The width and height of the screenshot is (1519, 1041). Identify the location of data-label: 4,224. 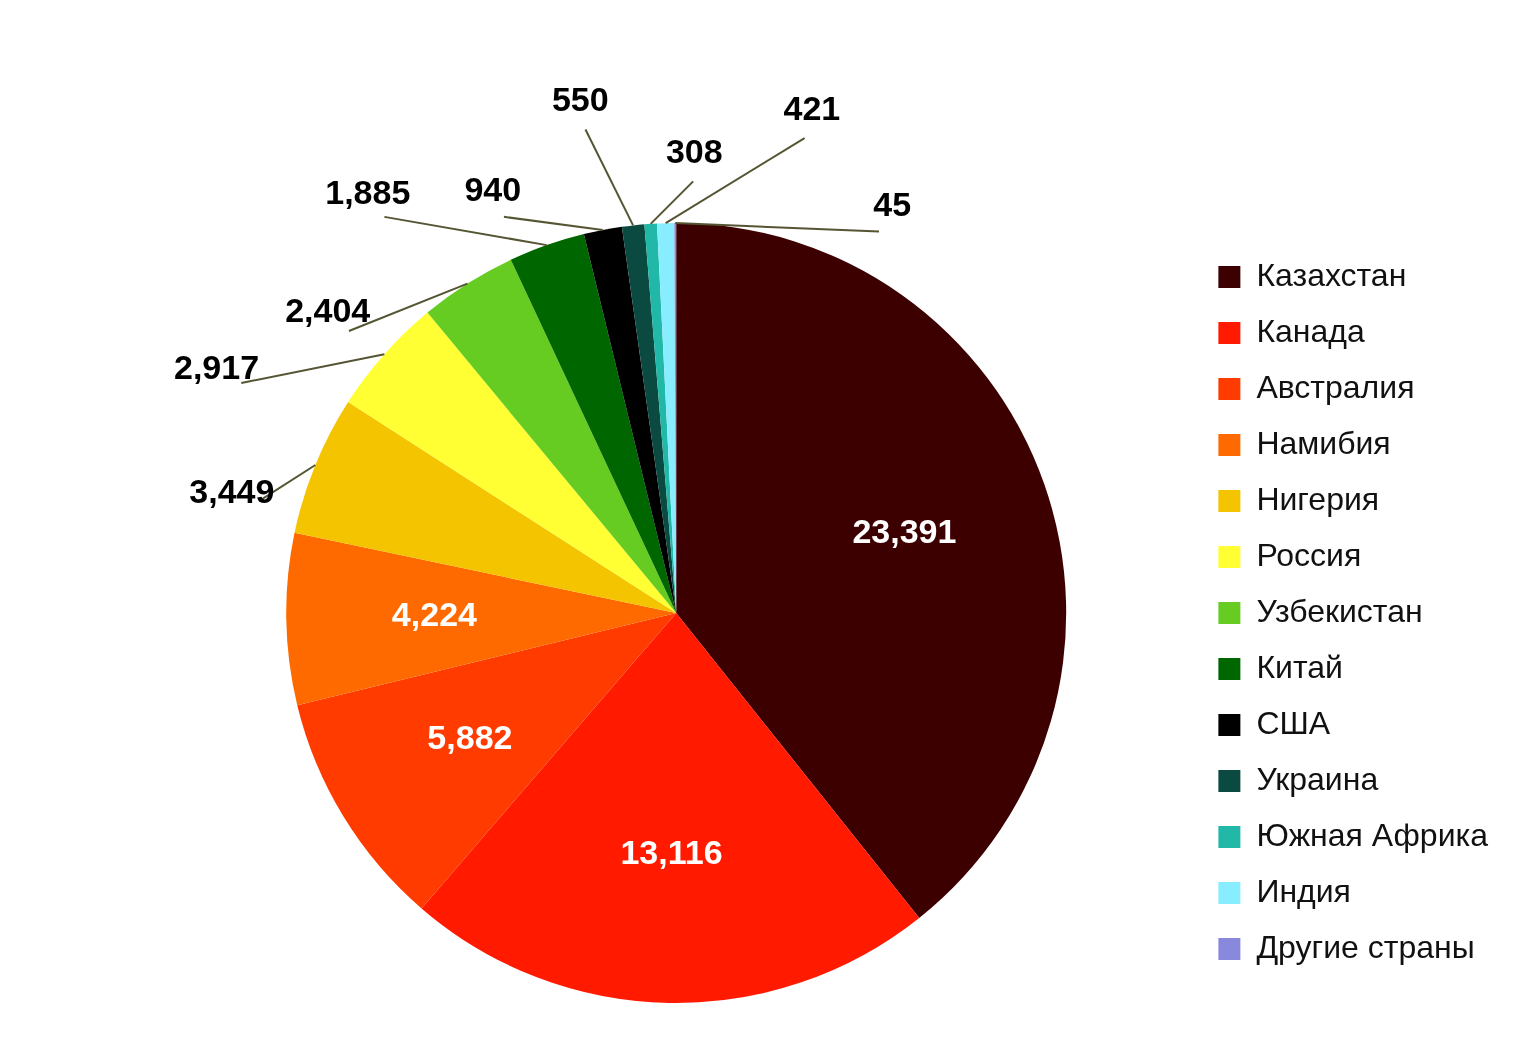
(434, 614).